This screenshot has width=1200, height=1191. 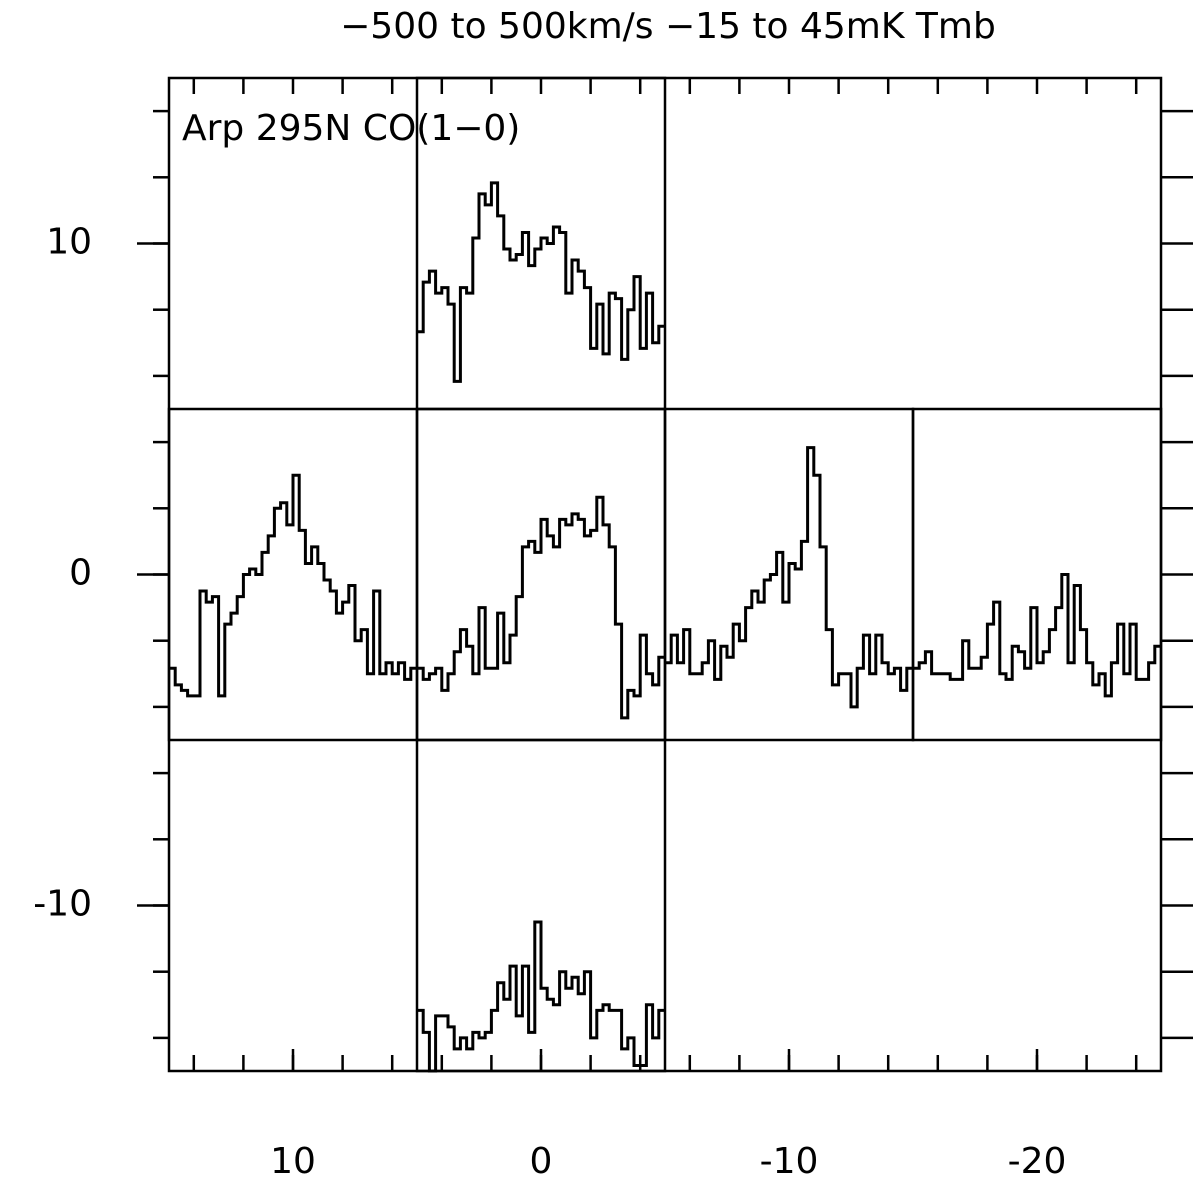 What do you see at coordinates (351, 128) in the screenshot?
I see `annotation: Arp 295N CO(1−0)` at bounding box center [351, 128].